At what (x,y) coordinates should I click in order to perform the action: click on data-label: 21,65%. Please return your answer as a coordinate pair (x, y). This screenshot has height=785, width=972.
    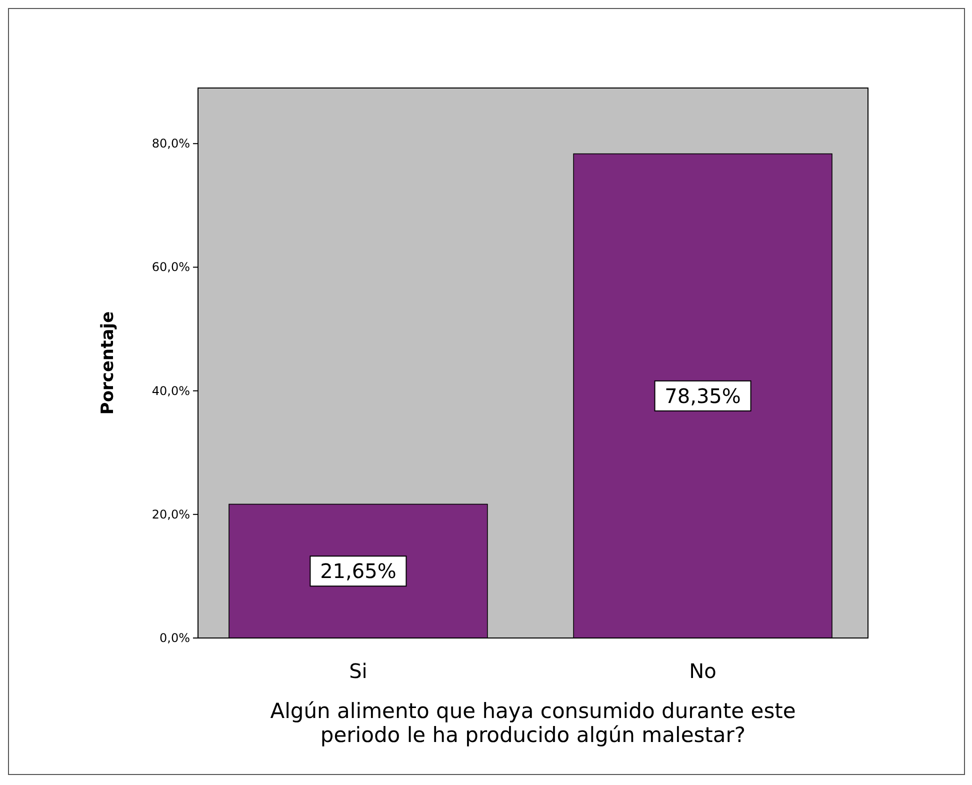
    Looking at the image, I should click on (358, 571).